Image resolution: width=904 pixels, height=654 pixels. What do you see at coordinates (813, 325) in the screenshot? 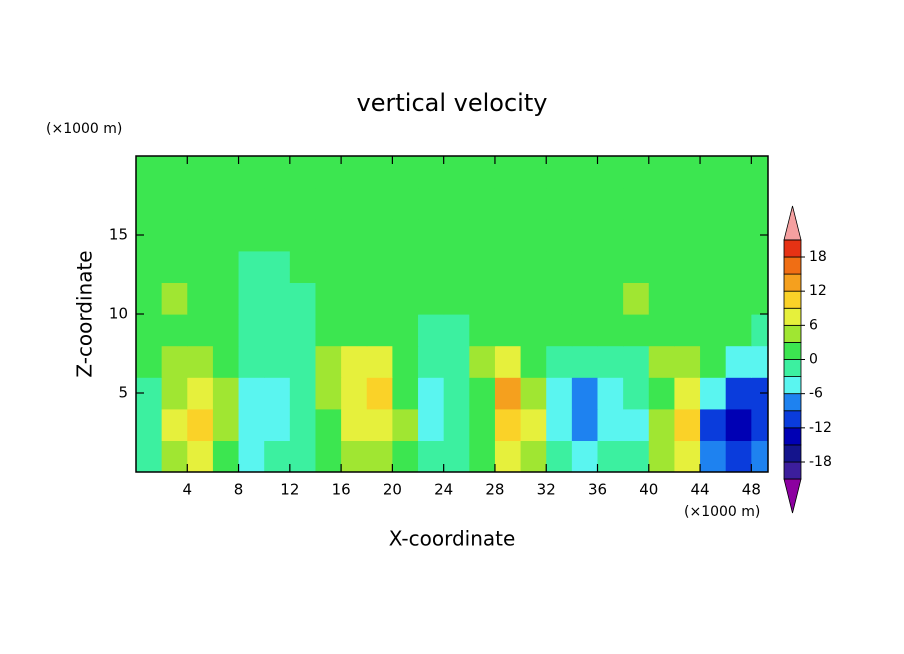
I see `colorbar-label: 6` at bounding box center [813, 325].